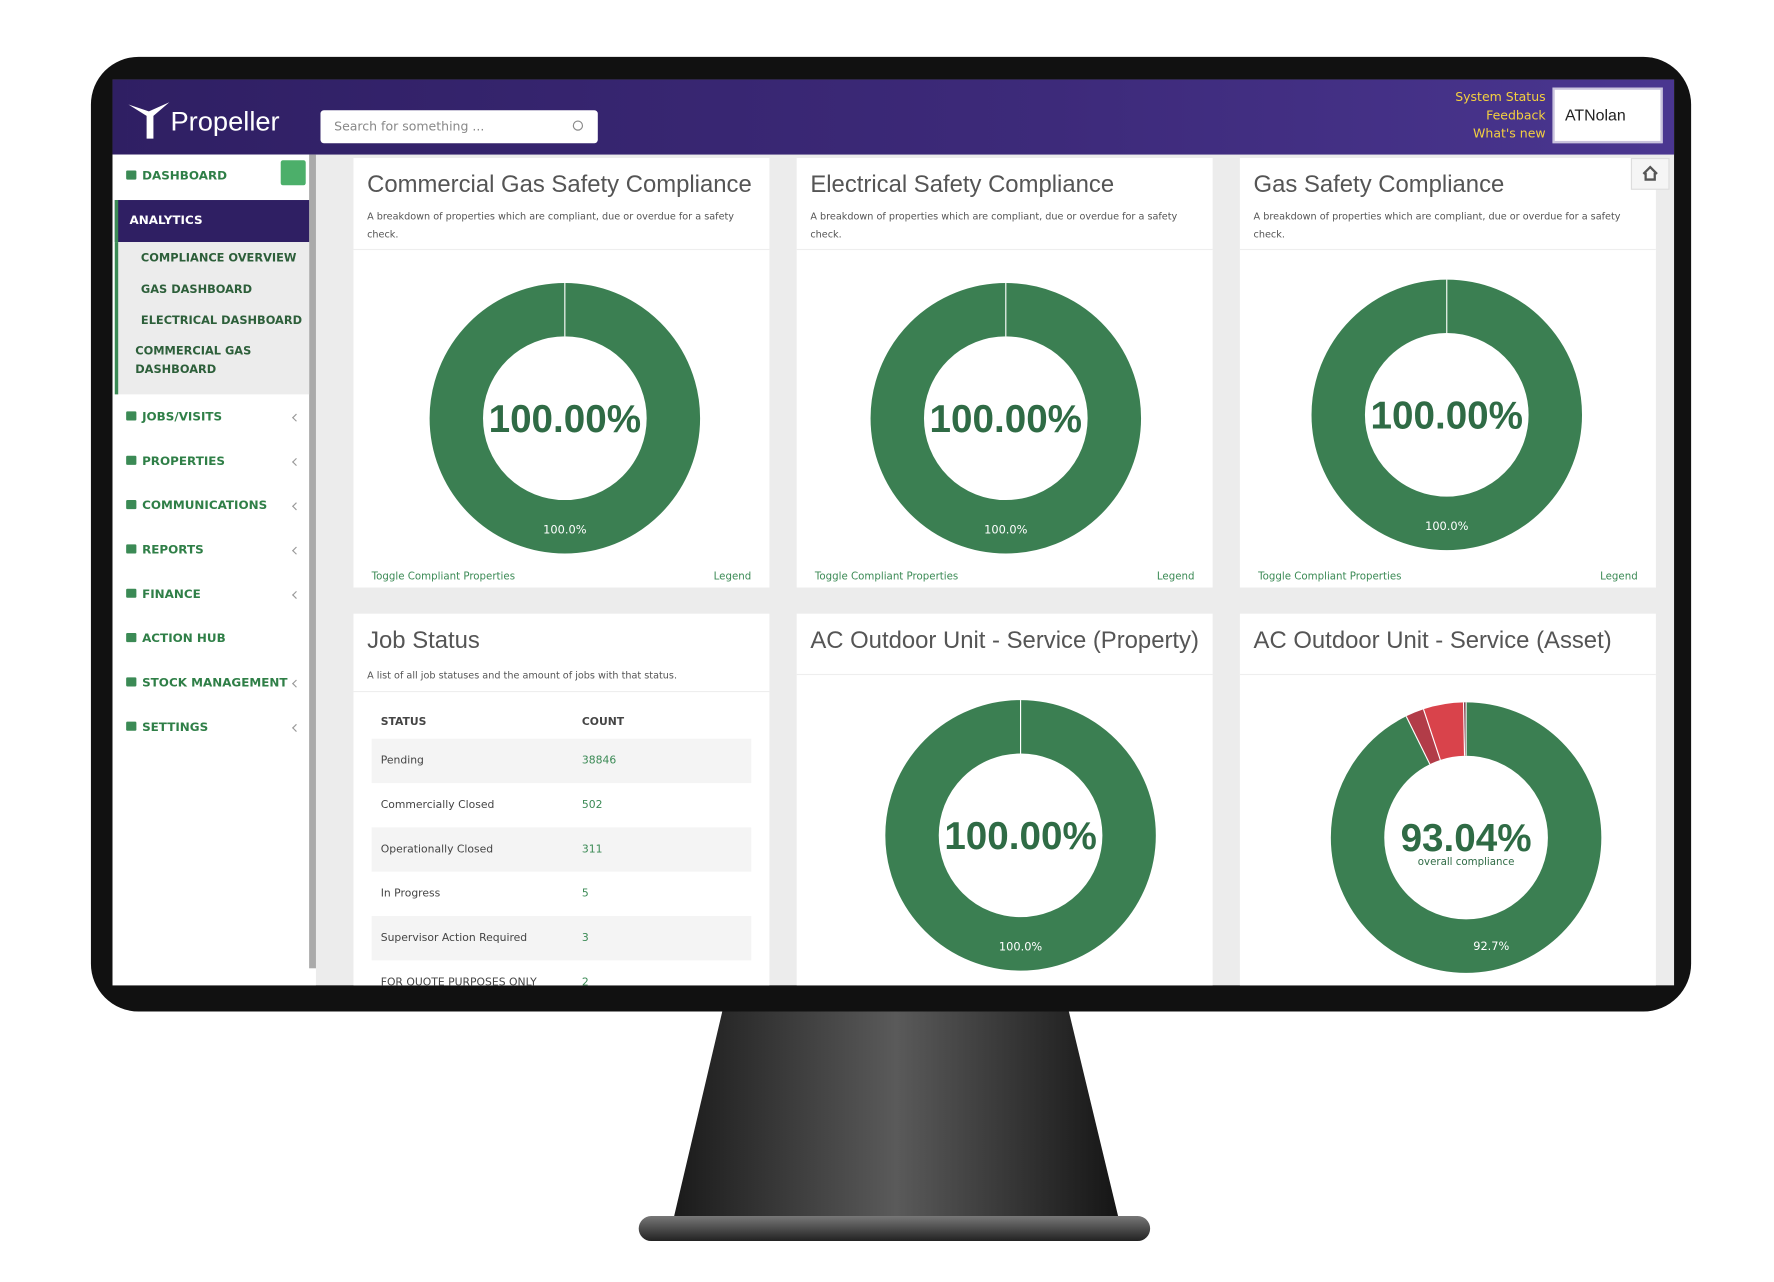 The width and height of the screenshot is (1774, 1282). I want to click on client-logo-text: ATNolan, so click(1595, 114).